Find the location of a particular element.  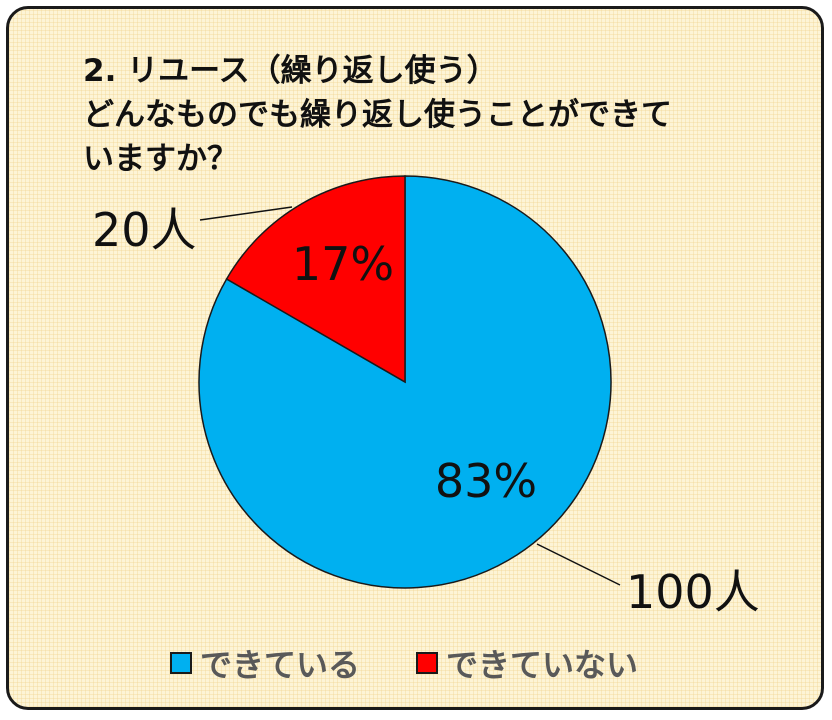

legend-item-dekiteinai: できていない is located at coordinates (527, 663).